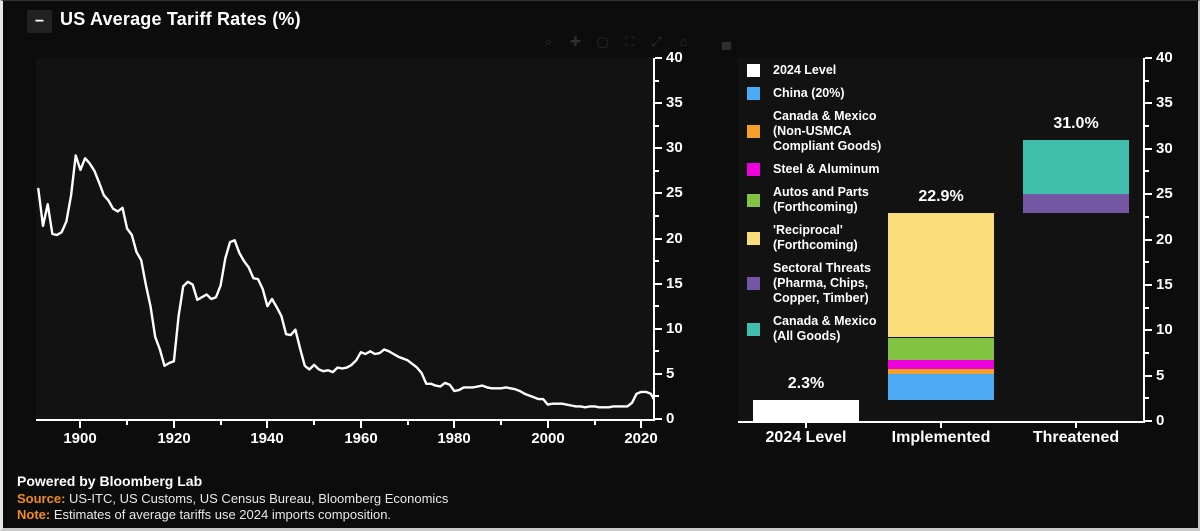 The image size is (1200, 531). What do you see at coordinates (1164, 284) in the screenshot?
I see `right-y-tick-label: 15` at bounding box center [1164, 284].